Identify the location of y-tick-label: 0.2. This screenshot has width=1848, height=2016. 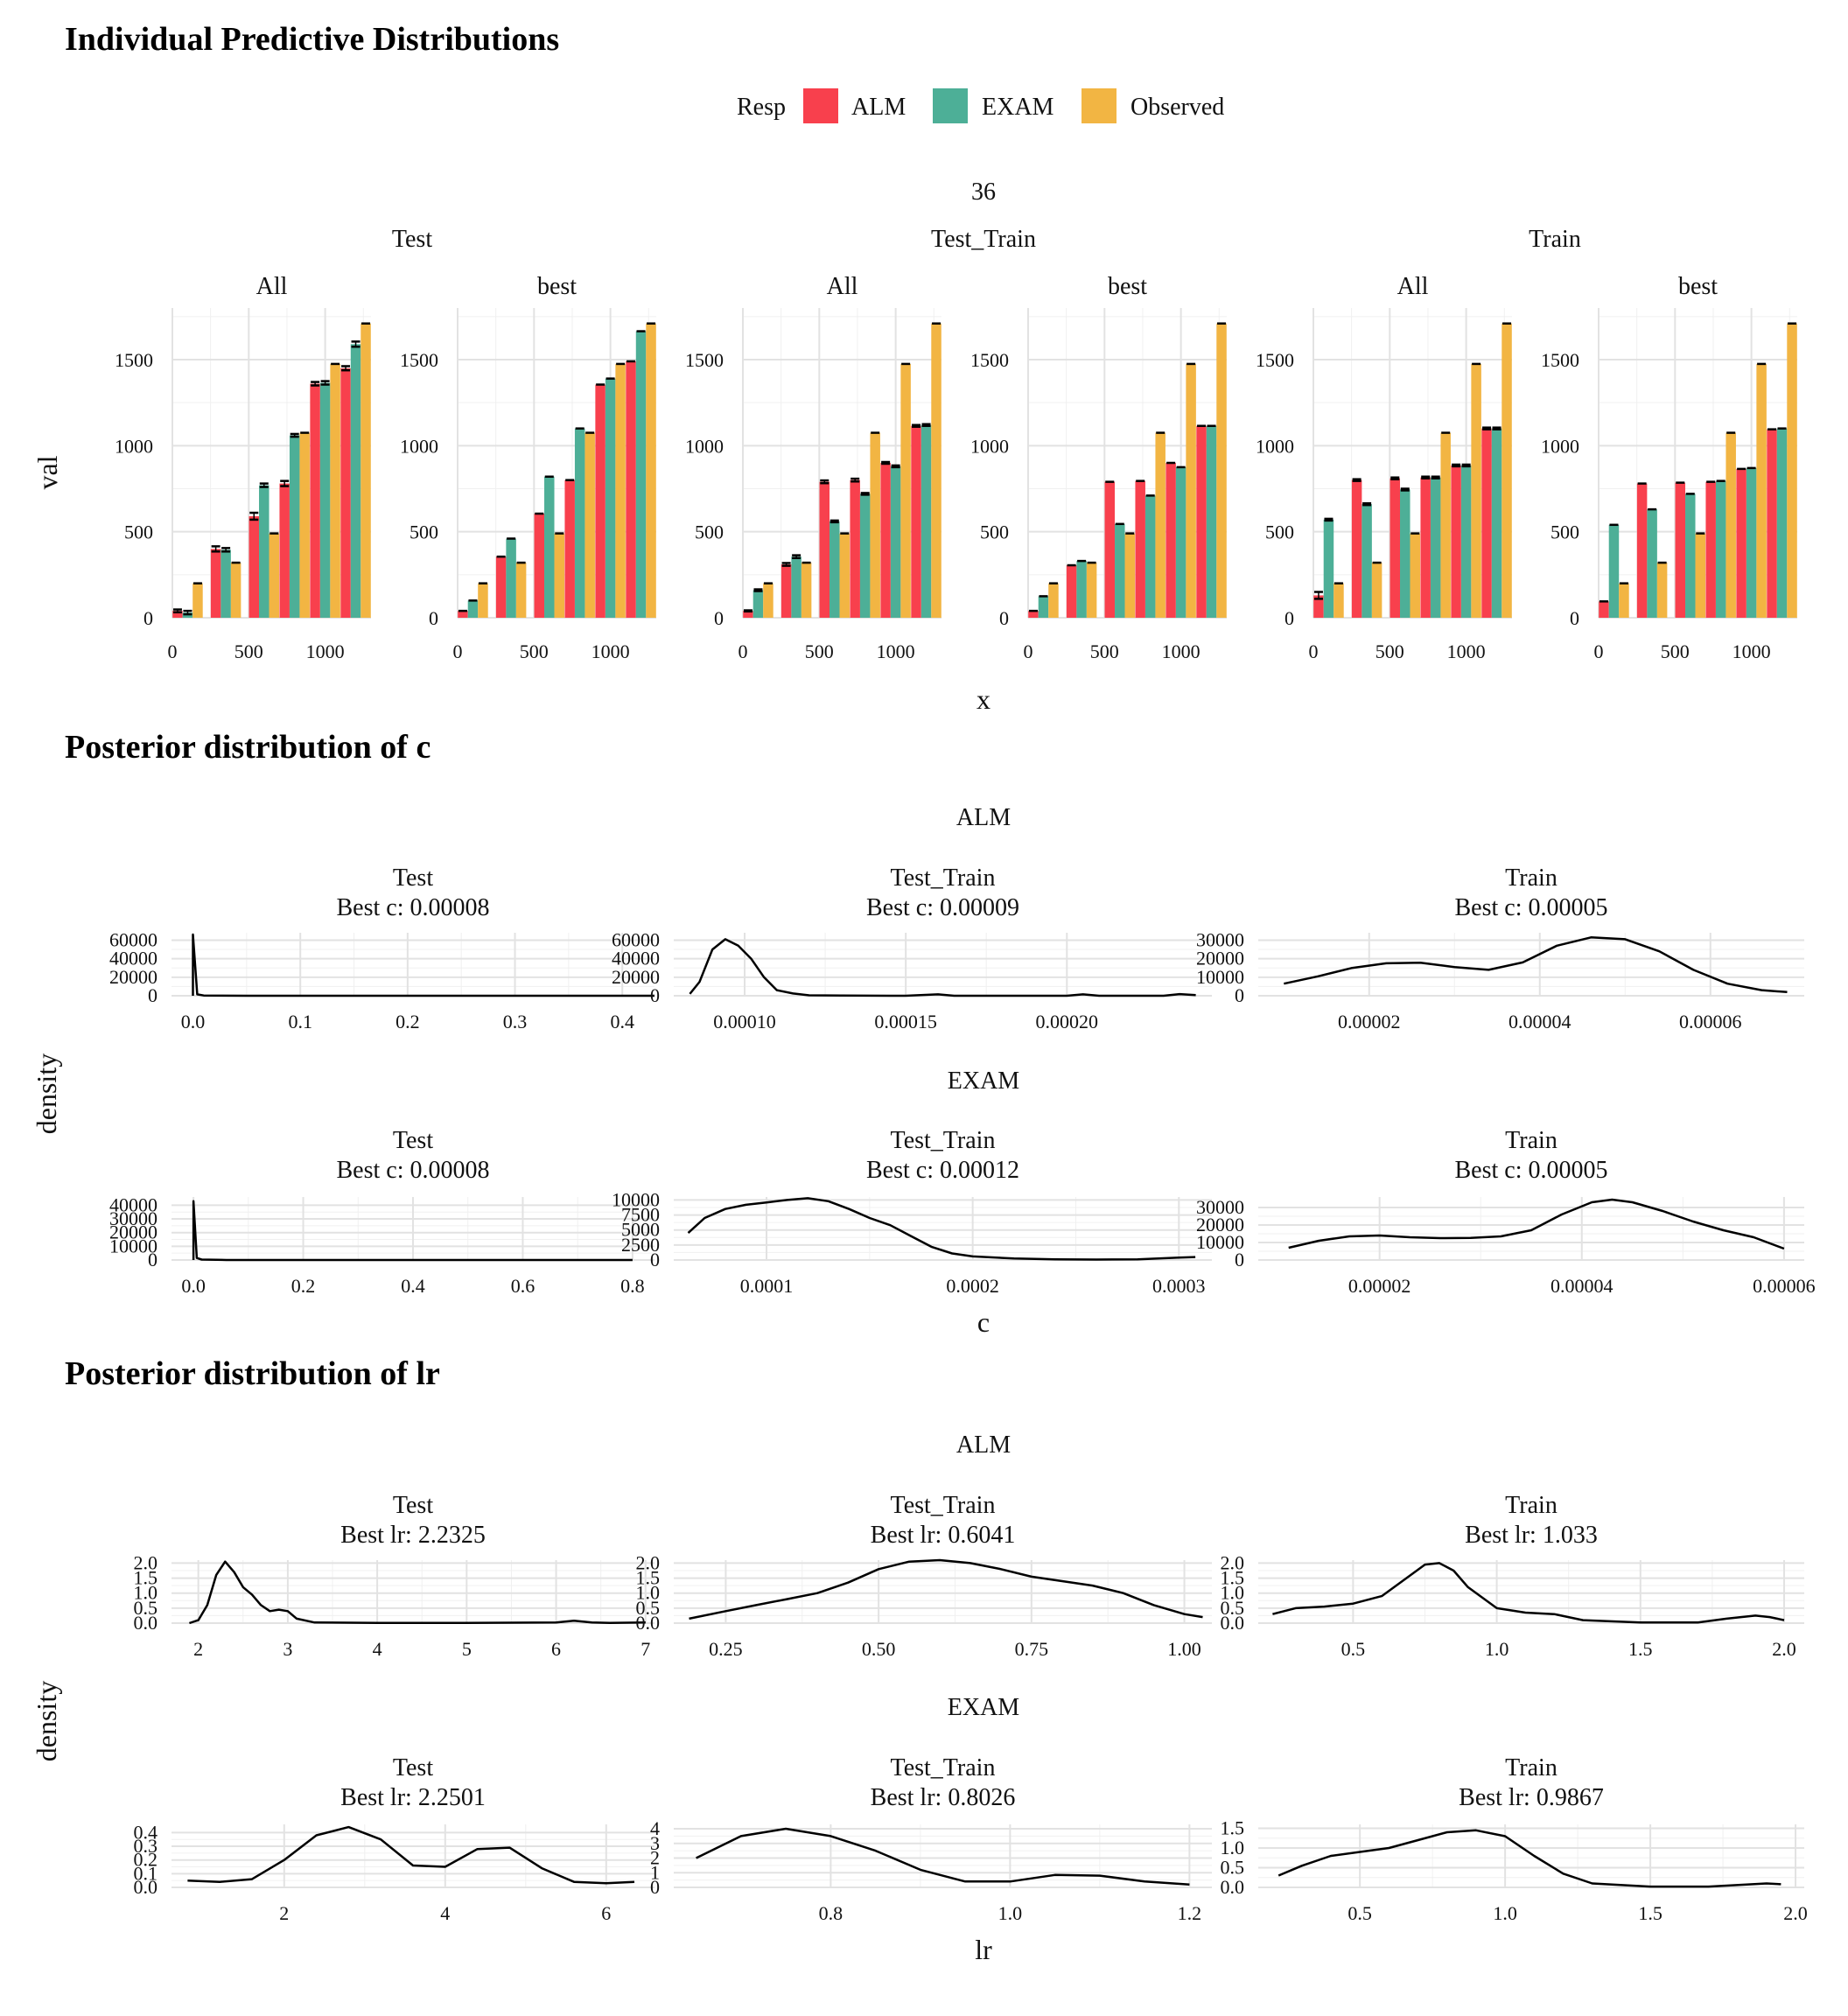
(146, 1860).